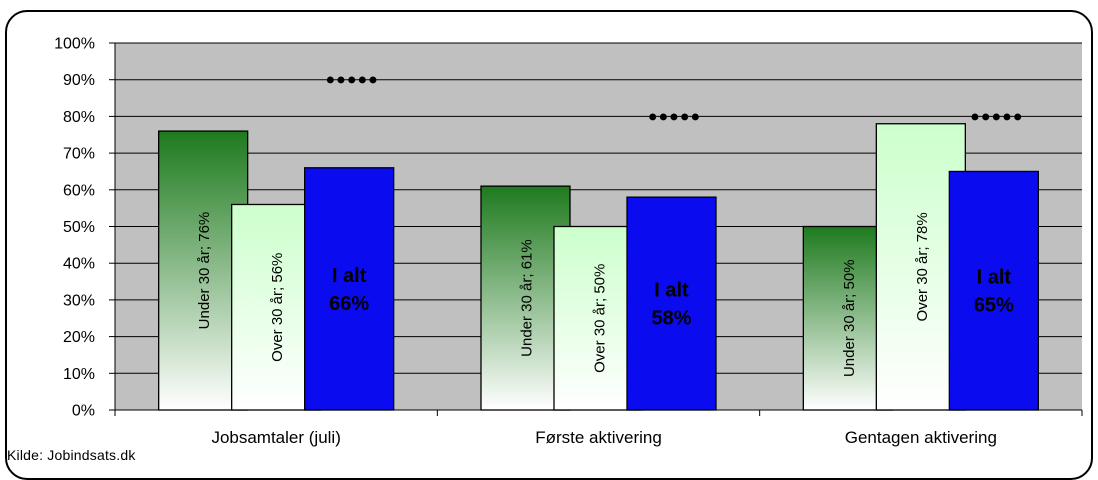 The width and height of the screenshot is (1098, 480). What do you see at coordinates (79, 80) in the screenshot?
I see `y-tick-label: 90%` at bounding box center [79, 80].